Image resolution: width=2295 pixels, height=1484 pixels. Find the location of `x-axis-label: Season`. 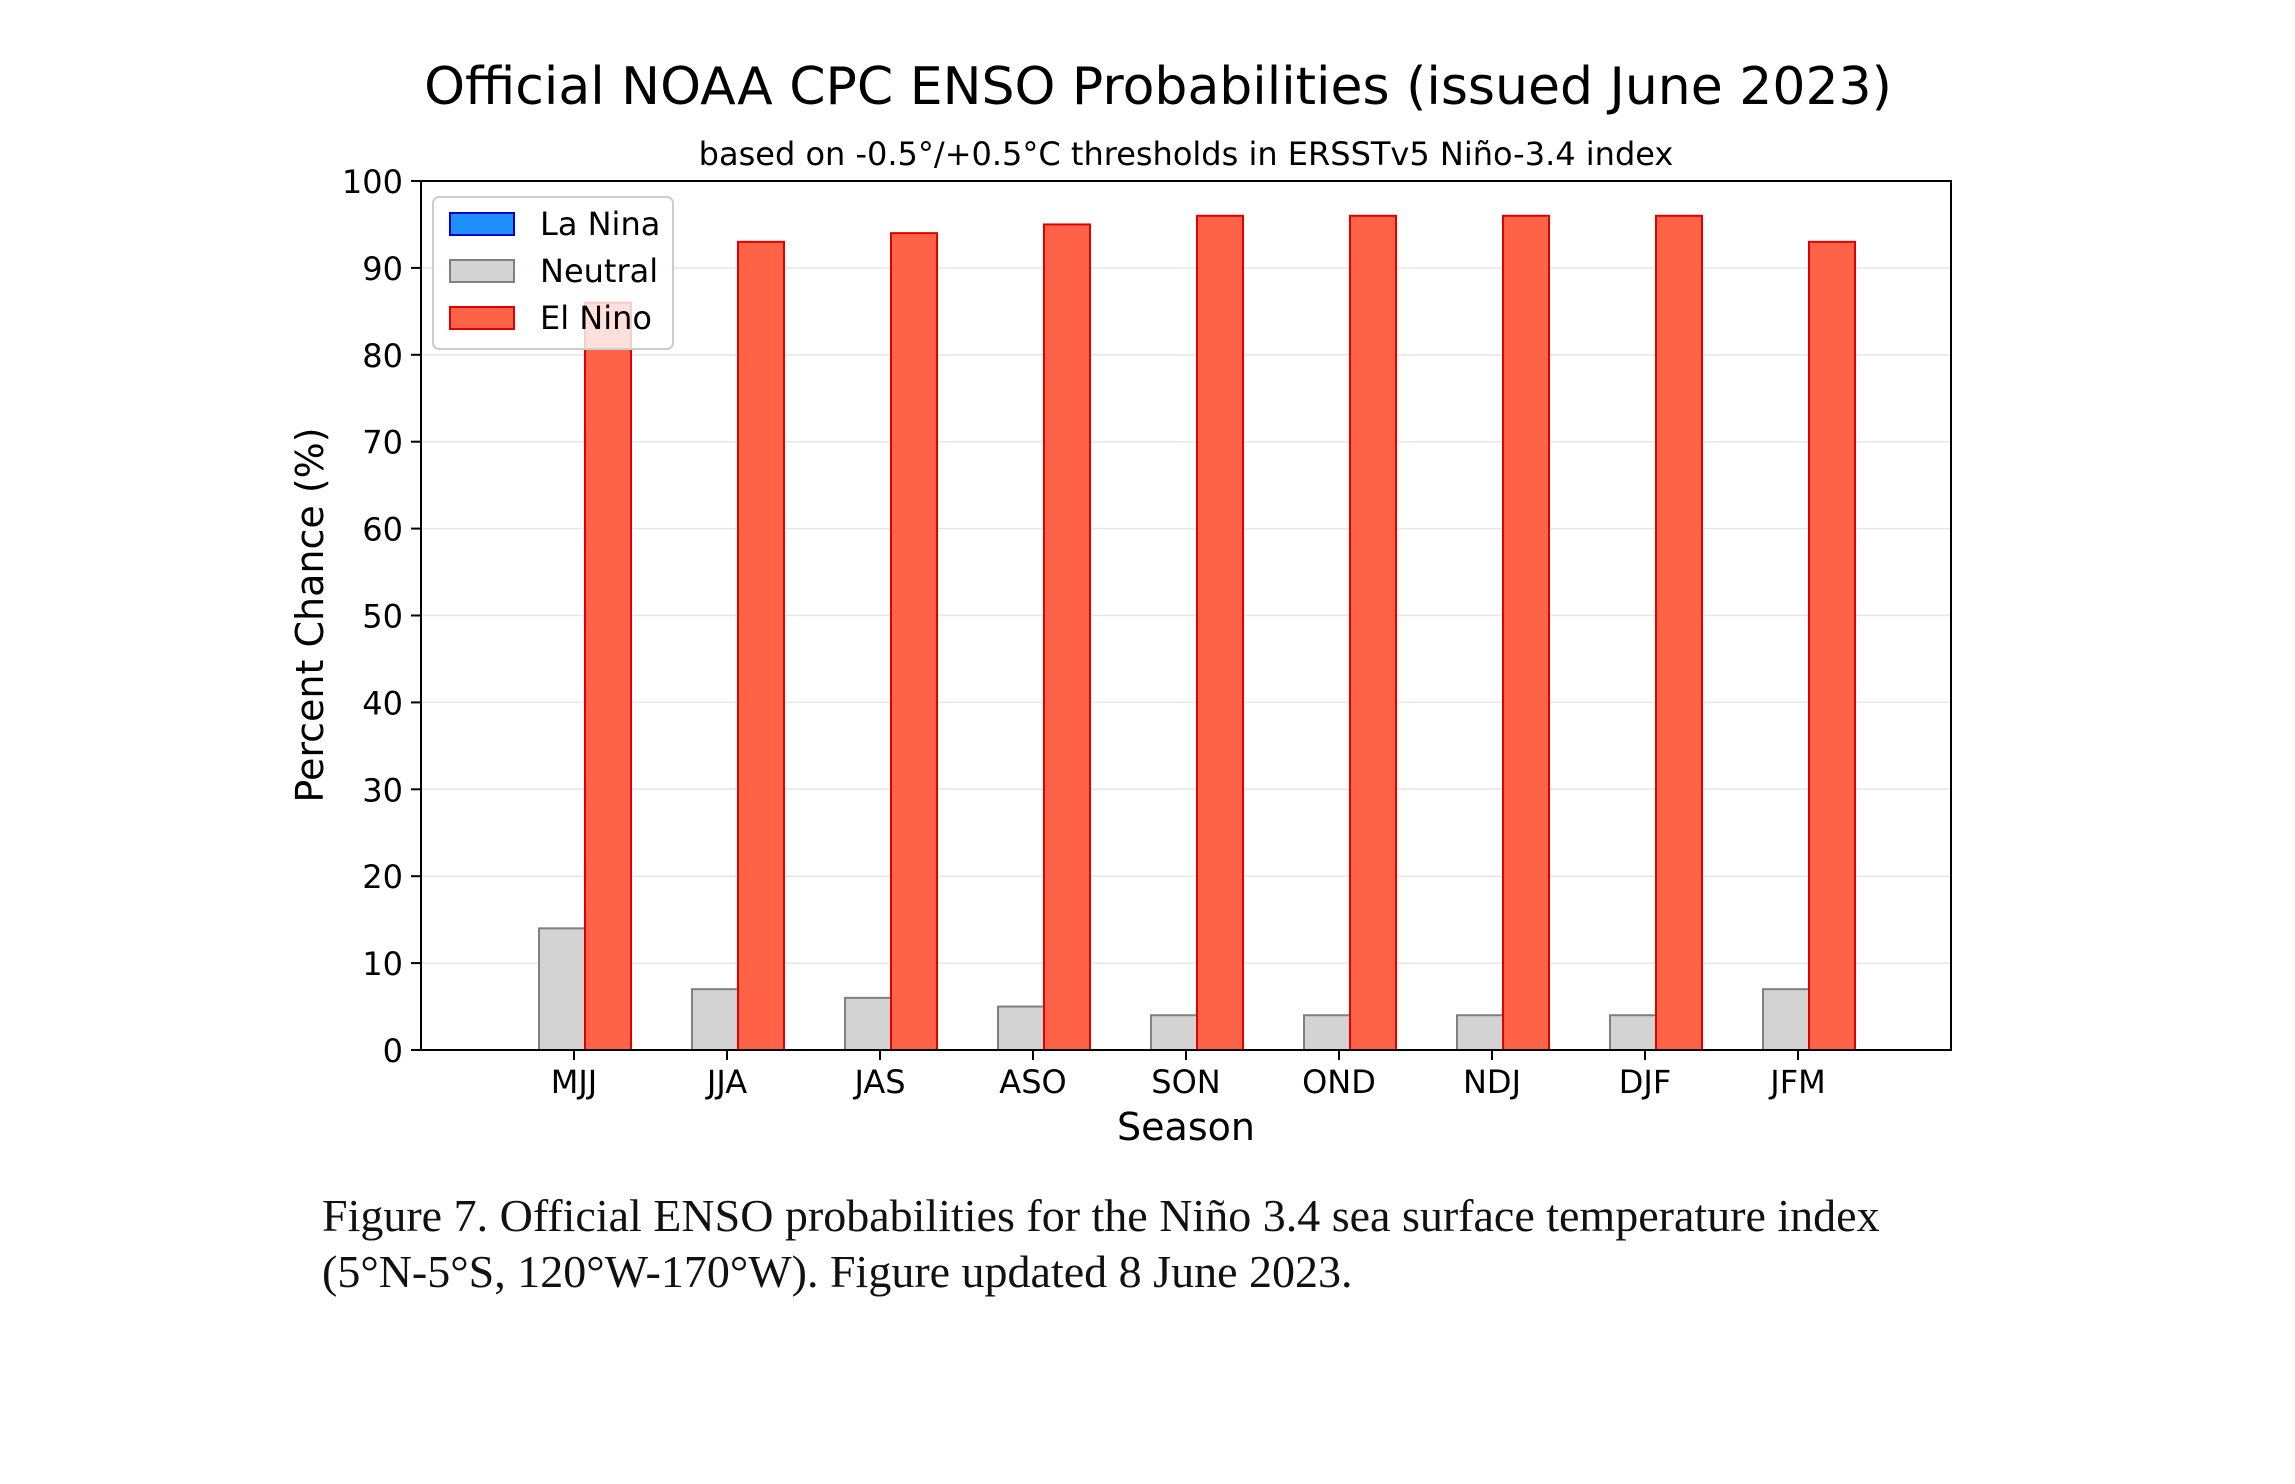

x-axis-label: Season is located at coordinates (1186, 1127).